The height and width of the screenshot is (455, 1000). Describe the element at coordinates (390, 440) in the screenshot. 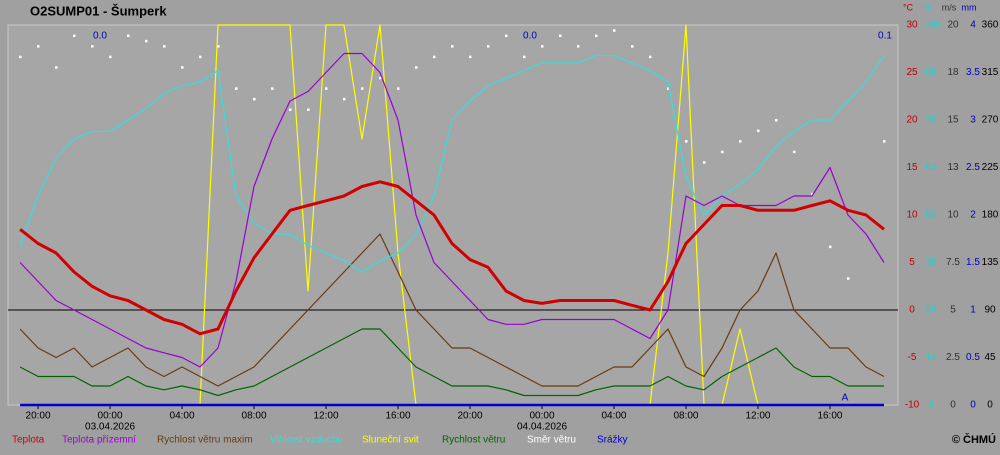

I see `legend-entry: Sluneční svit` at that location.